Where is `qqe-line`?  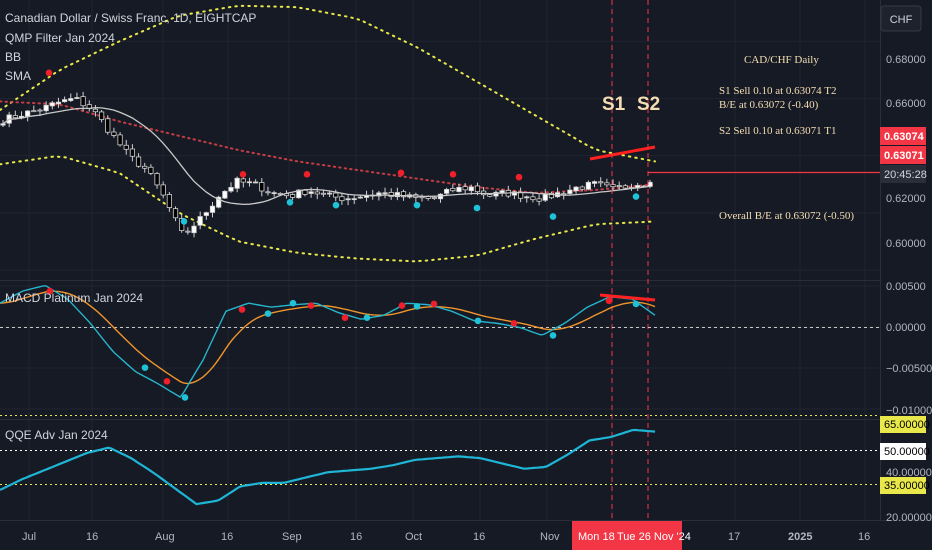 qqe-line is located at coordinates (328, 467).